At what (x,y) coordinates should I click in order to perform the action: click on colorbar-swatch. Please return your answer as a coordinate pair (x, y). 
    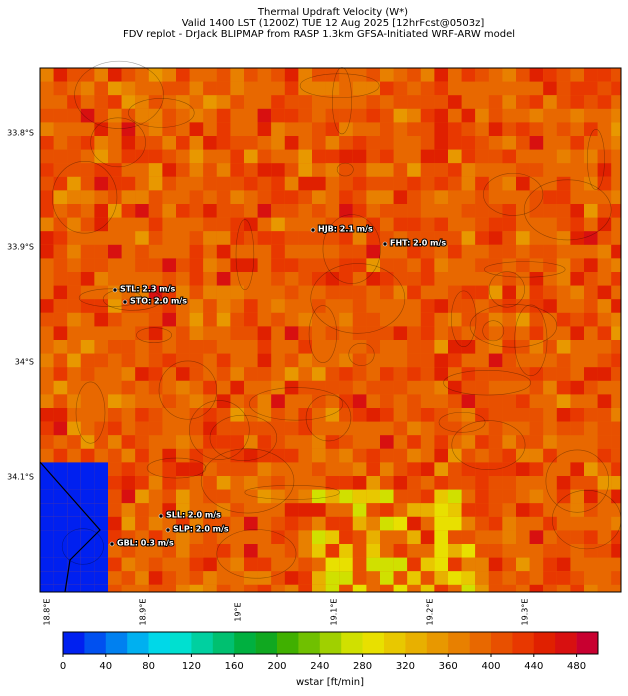
    Looking at the image, I should click on (138, 643).